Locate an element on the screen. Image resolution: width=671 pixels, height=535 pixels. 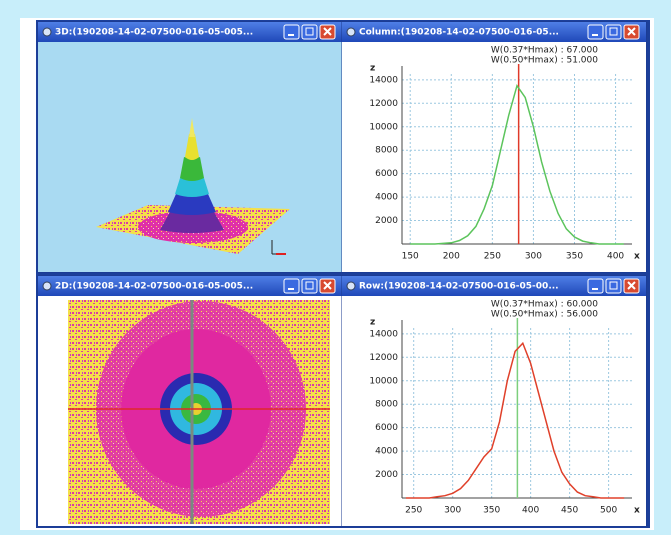
x-tick-label: 500 is located at coordinates (608, 511).